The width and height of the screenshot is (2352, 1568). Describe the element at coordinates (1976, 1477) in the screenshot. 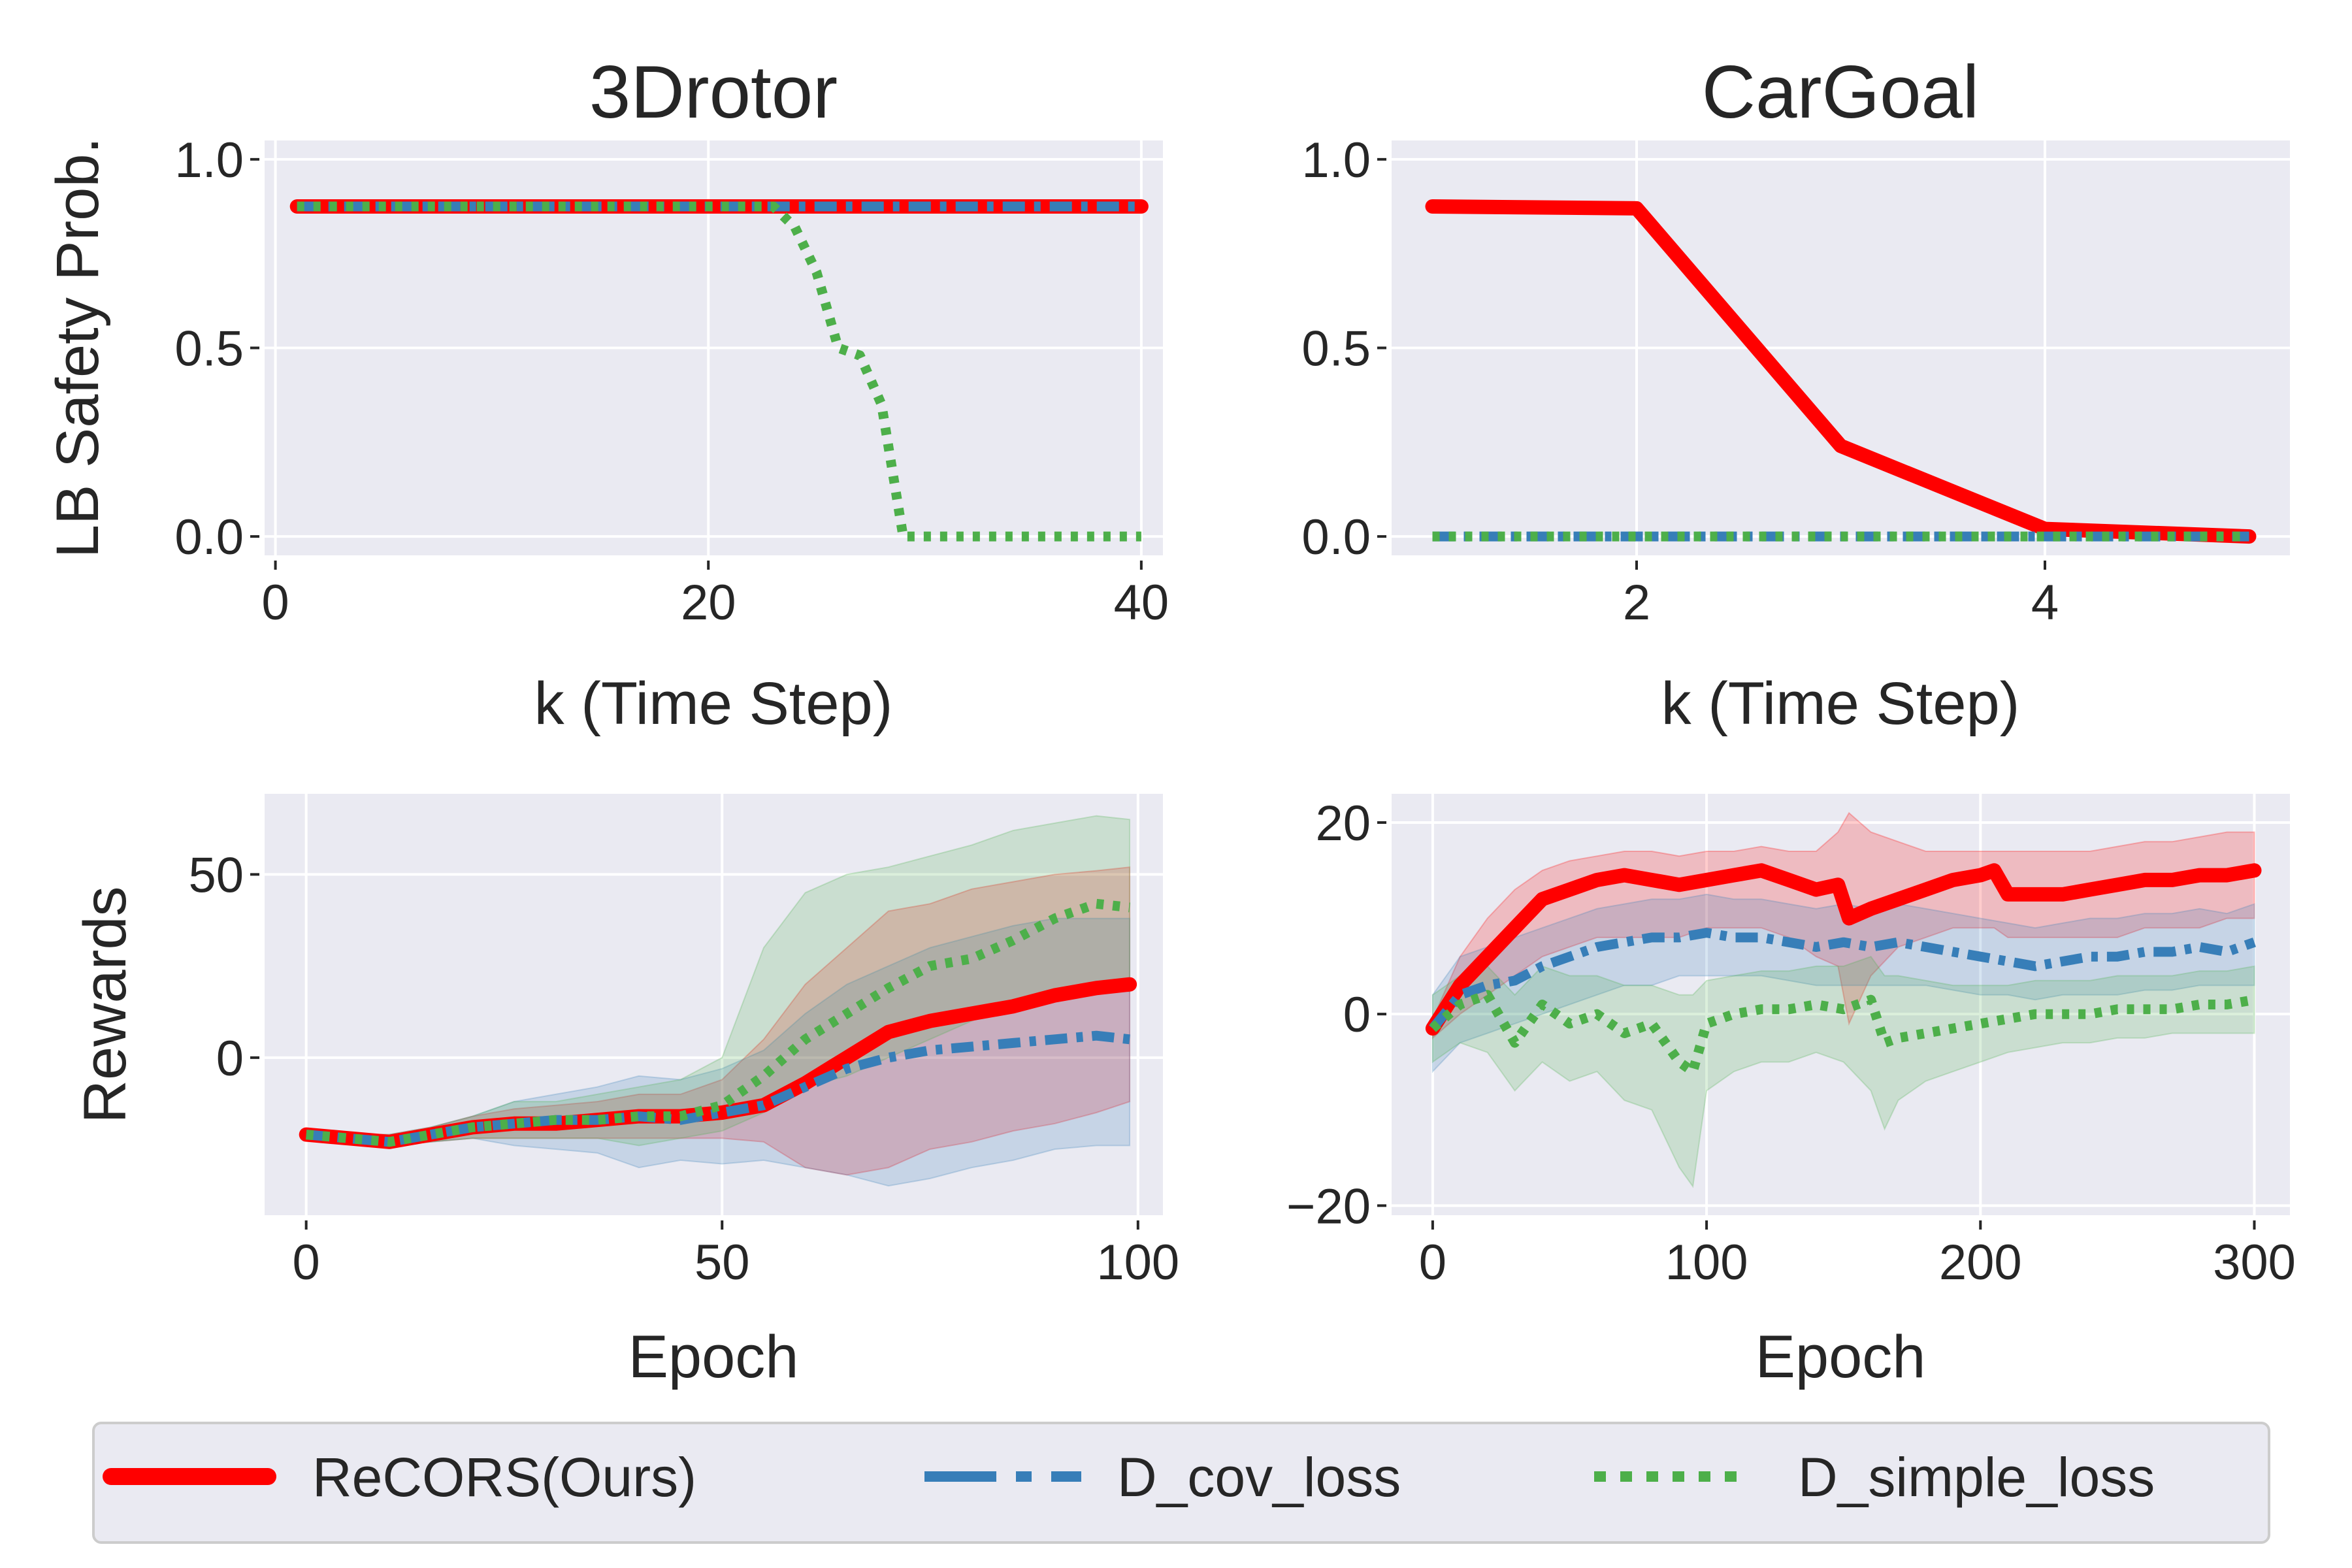

I see `legend-label-dsimple: D_simple_loss` at that location.